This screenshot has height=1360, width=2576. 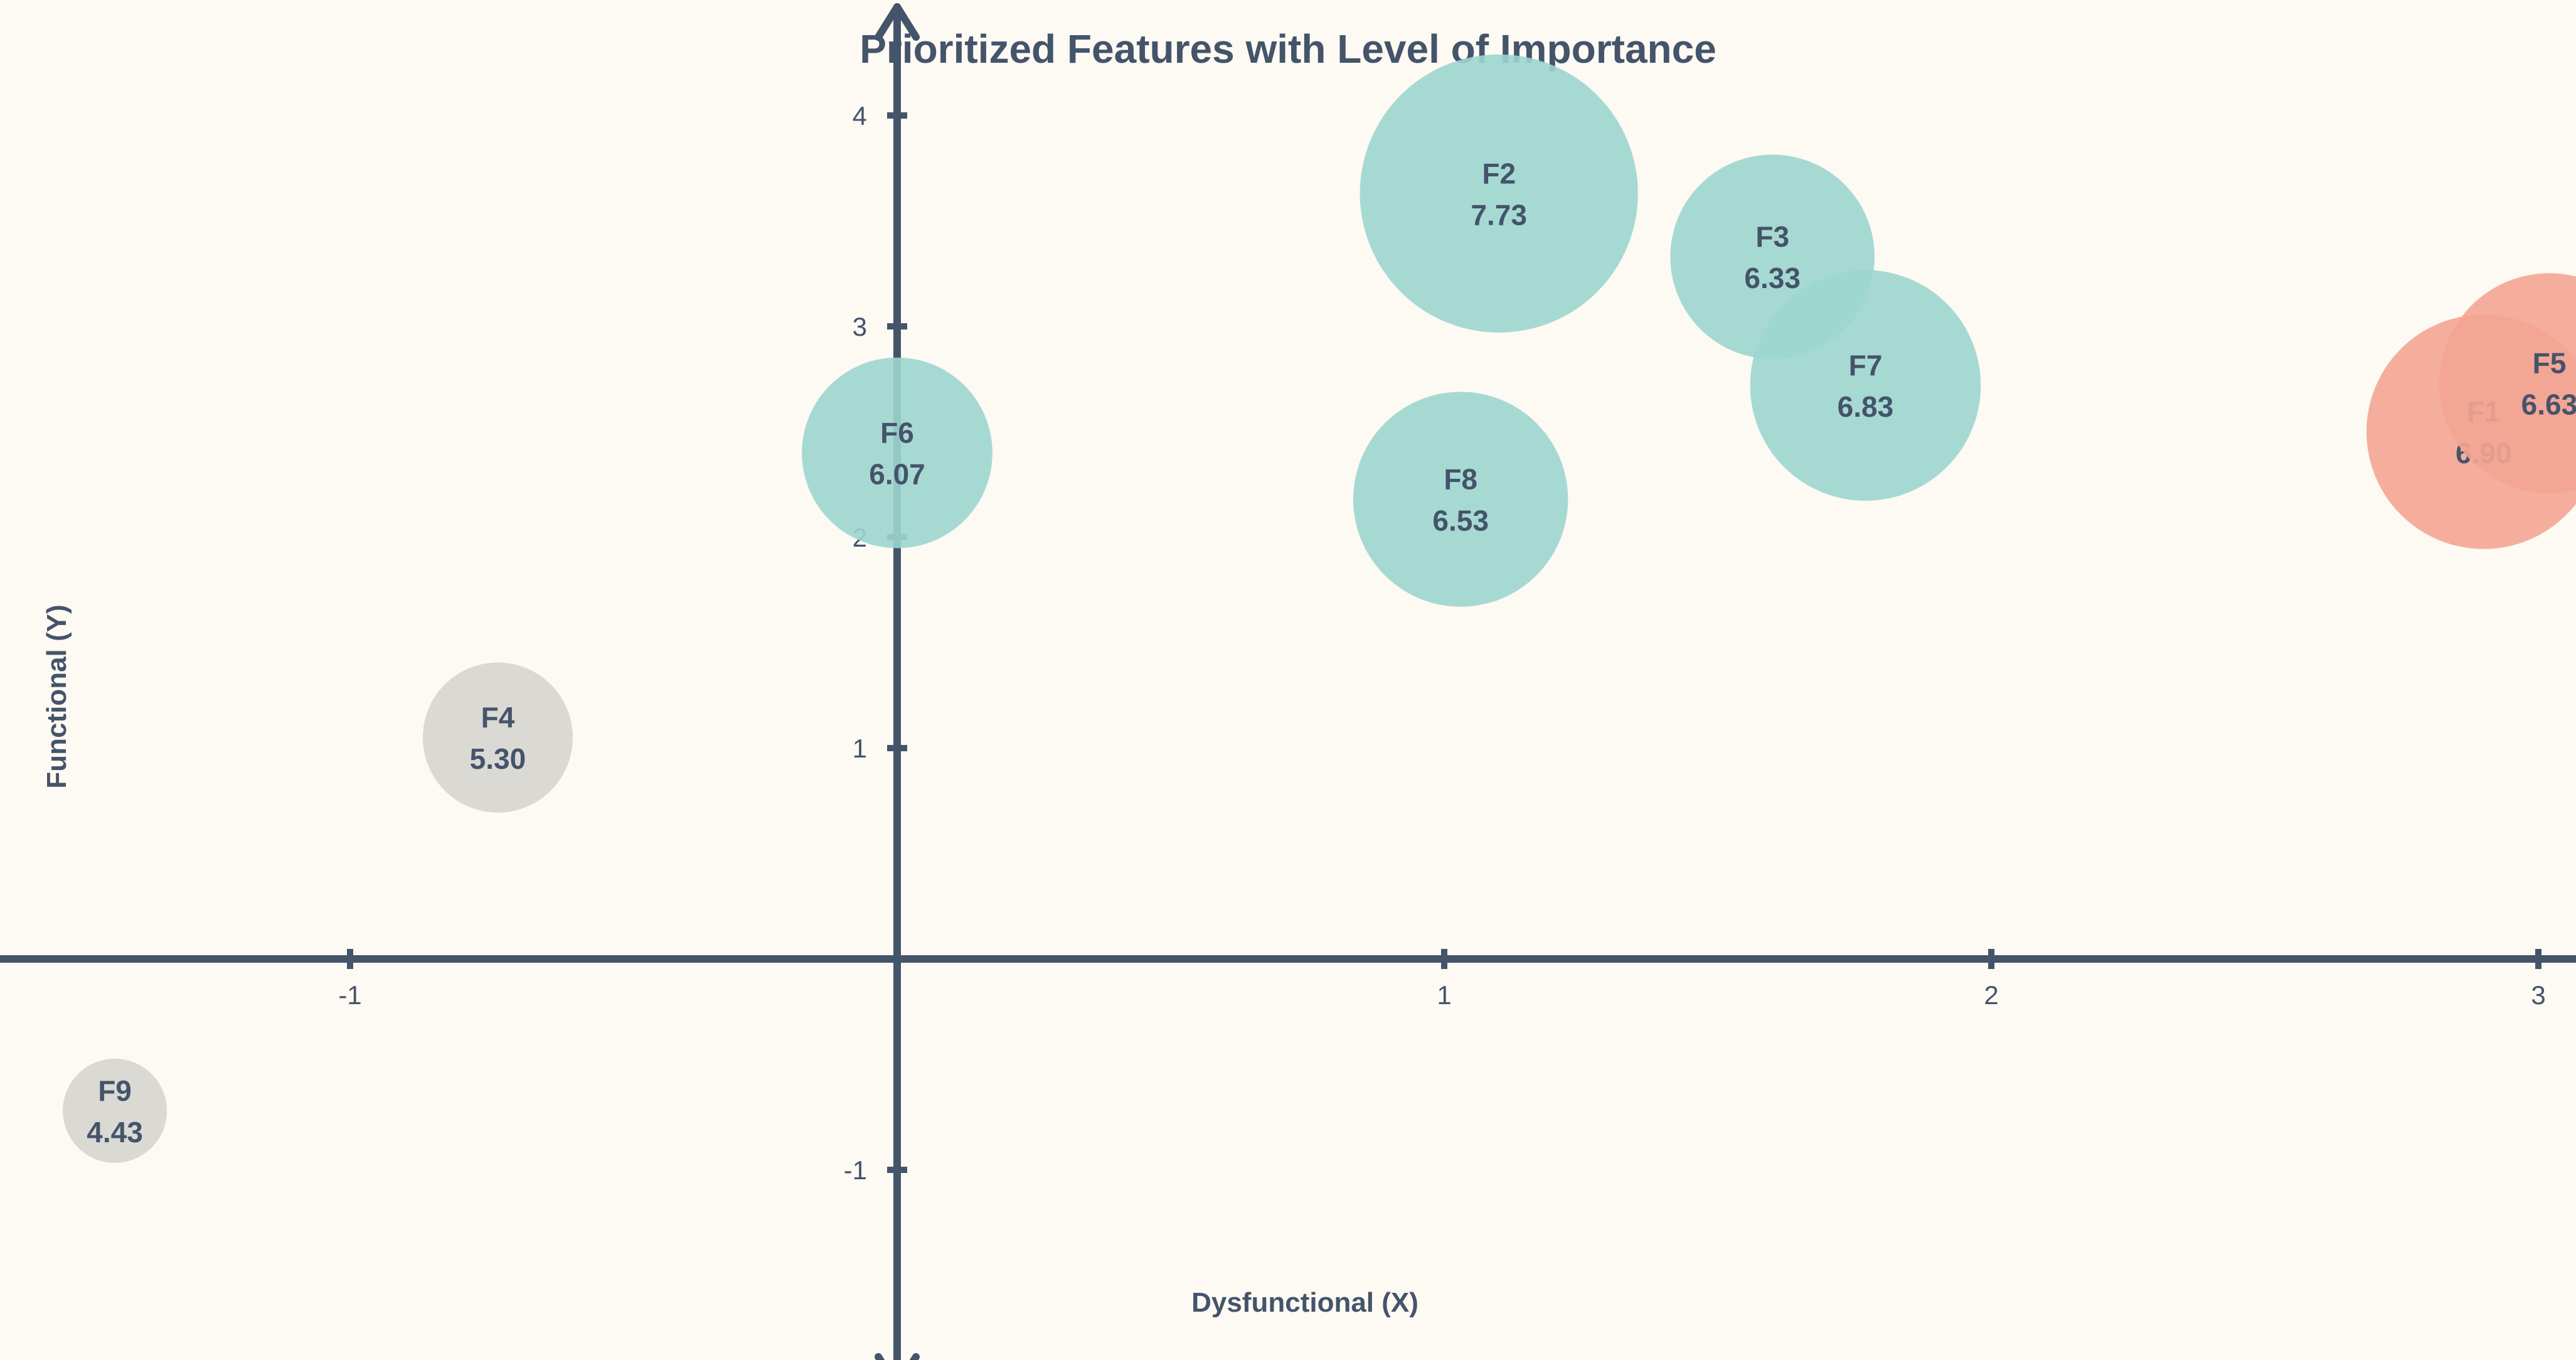 What do you see at coordinates (1304, 1302) in the screenshot?
I see `x-axis-label: Dysfunctional (X)` at bounding box center [1304, 1302].